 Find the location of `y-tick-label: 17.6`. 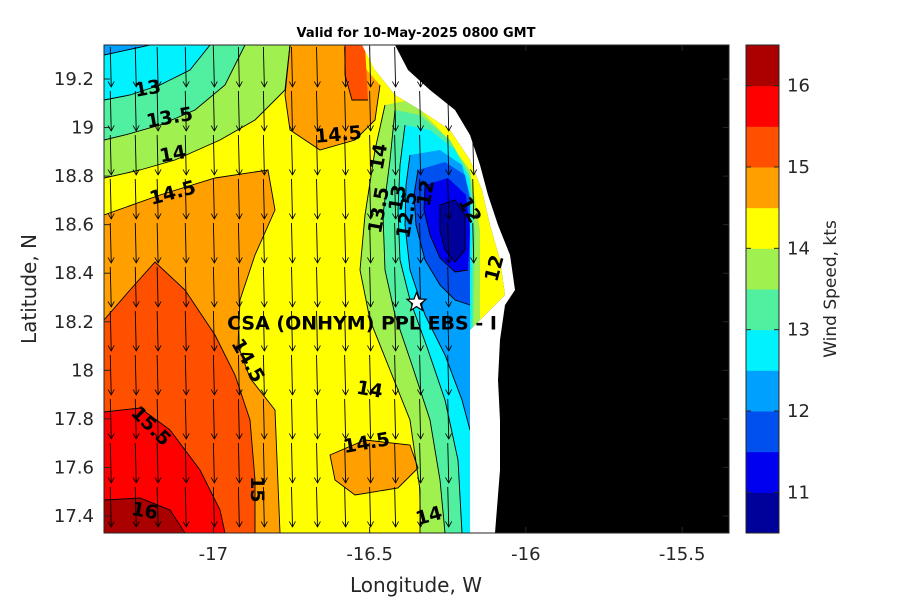

y-tick-label: 17.6 is located at coordinates (74, 467).